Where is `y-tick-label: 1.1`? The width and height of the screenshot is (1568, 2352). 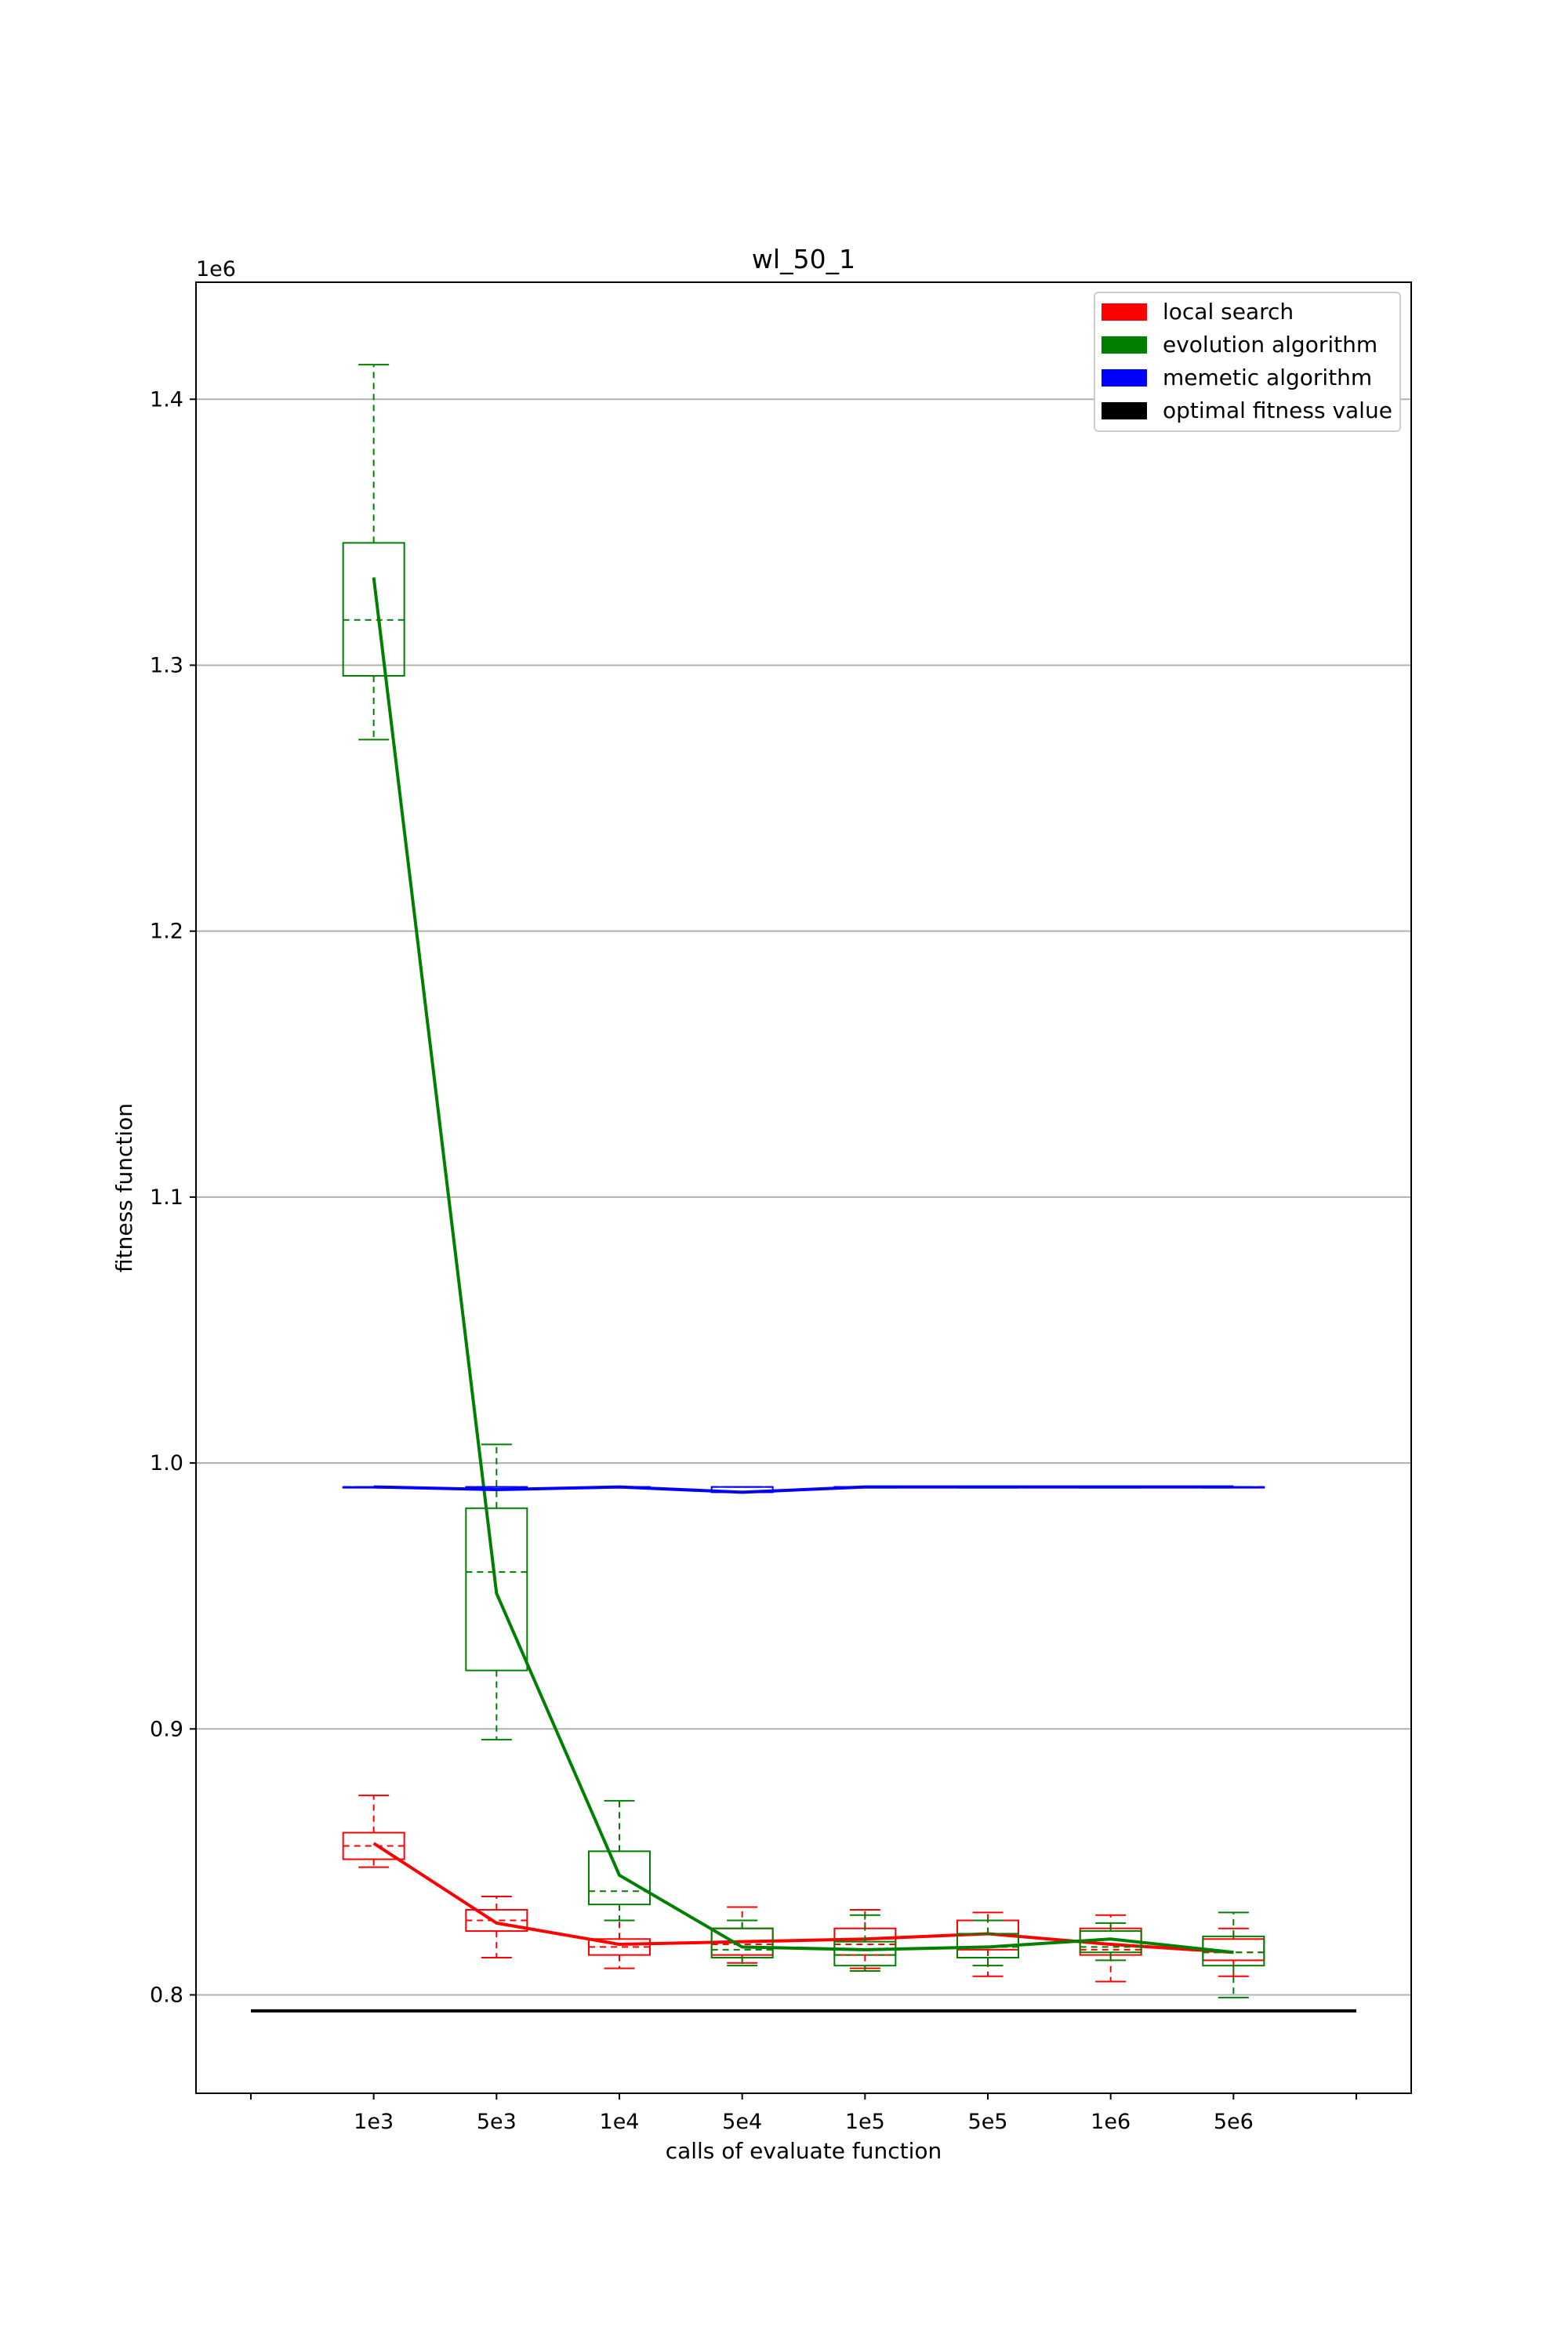
y-tick-label: 1.1 is located at coordinates (166, 1197).